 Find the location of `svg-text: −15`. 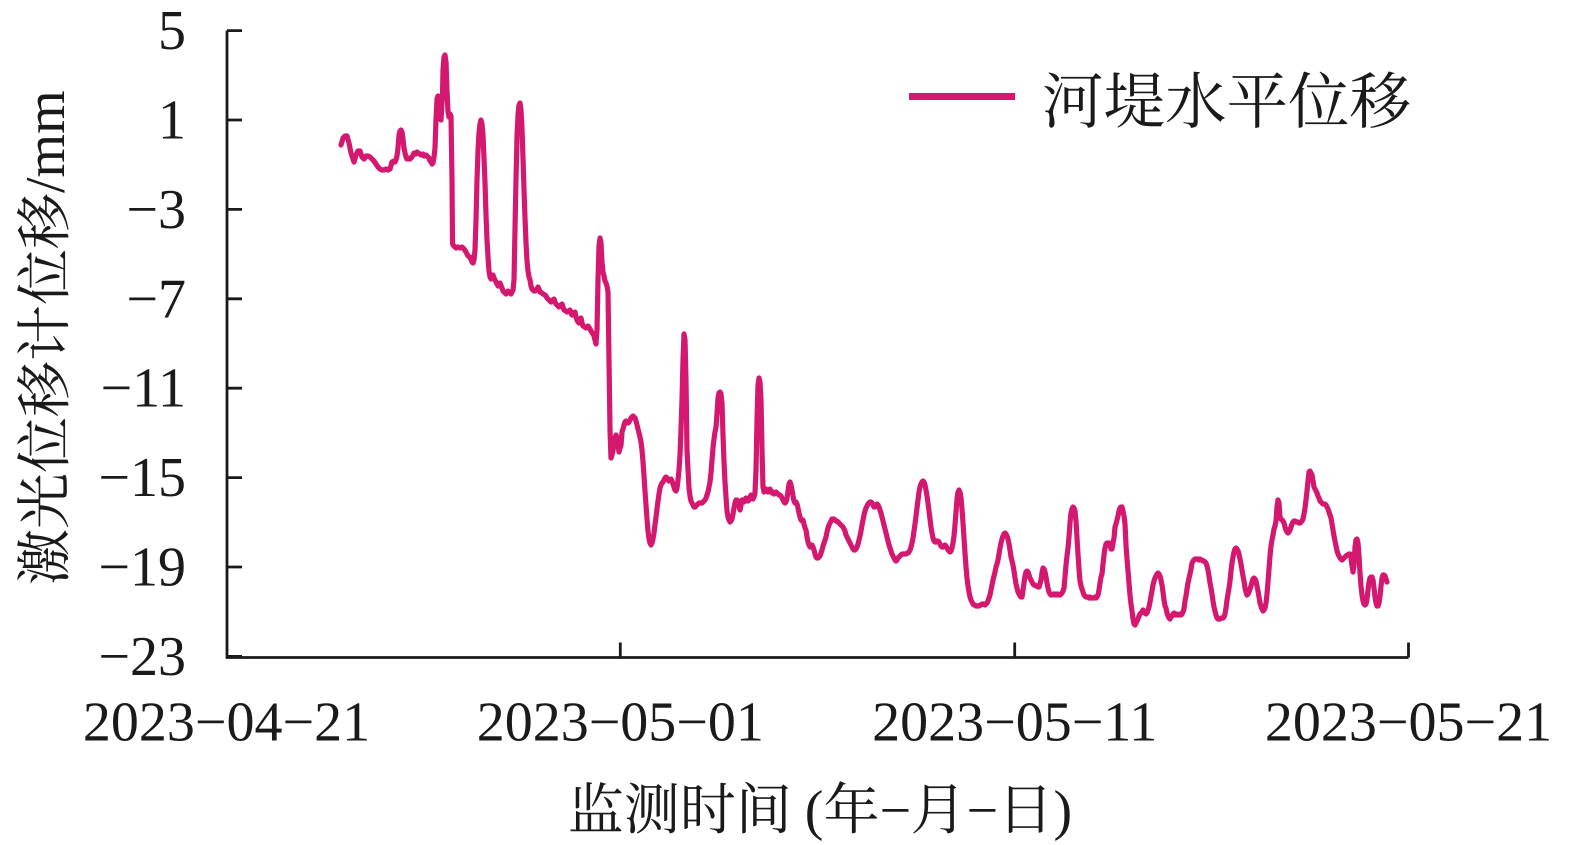

svg-text: −15 is located at coordinates (142, 478).